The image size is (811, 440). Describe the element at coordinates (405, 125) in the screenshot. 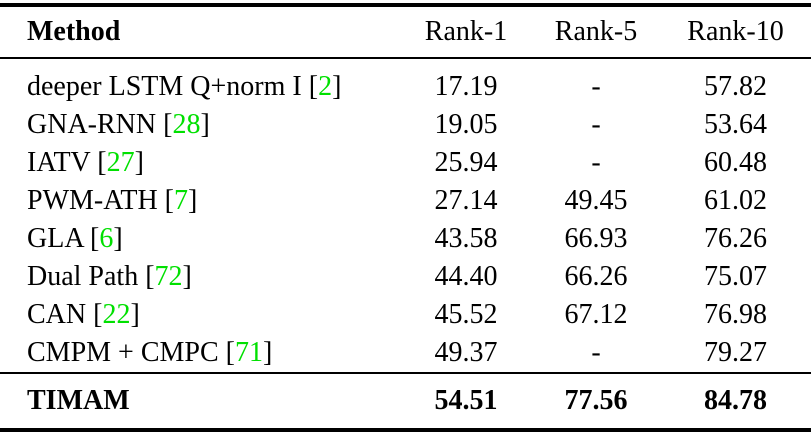

I see `table-row: GNA-RNN [28] 19.05 - 53.64` at that location.